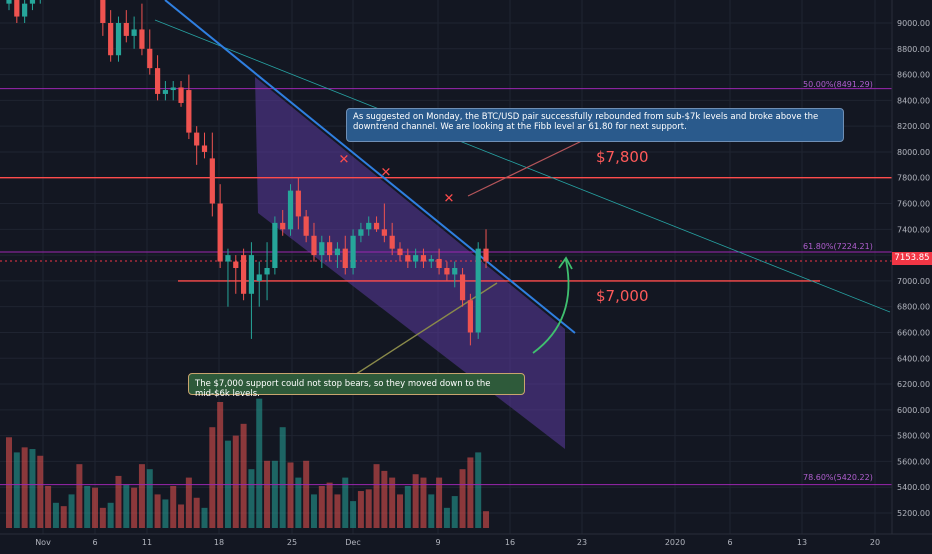 This screenshot has height=554, width=932. What do you see at coordinates (551, 306) in the screenshot?
I see `rebound-arrow` at bounding box center [551, 306].